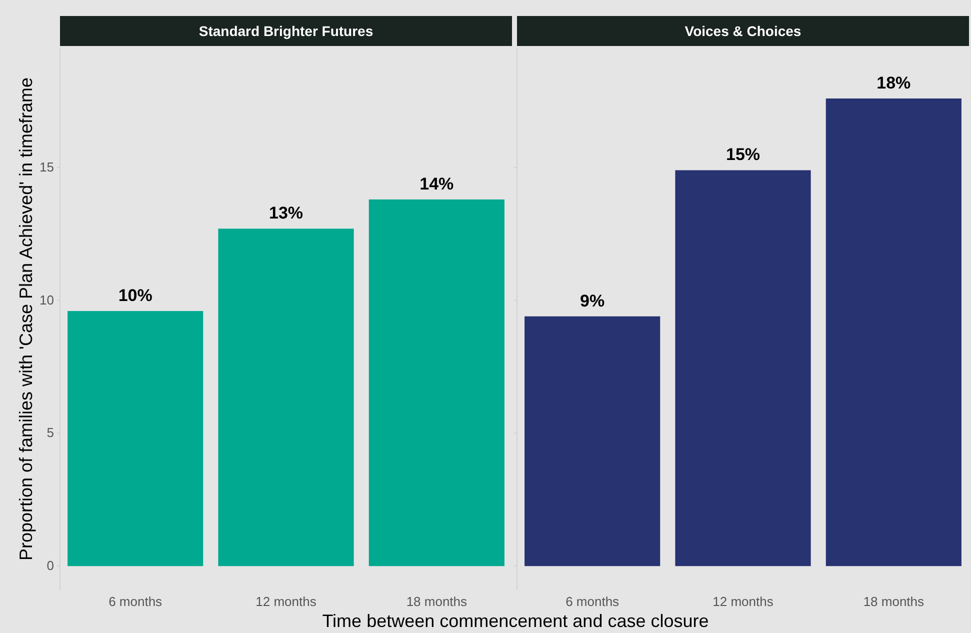 This screenshot has width=971, height=633. I want to click on y-tick-label: 0, so click(50, 566).